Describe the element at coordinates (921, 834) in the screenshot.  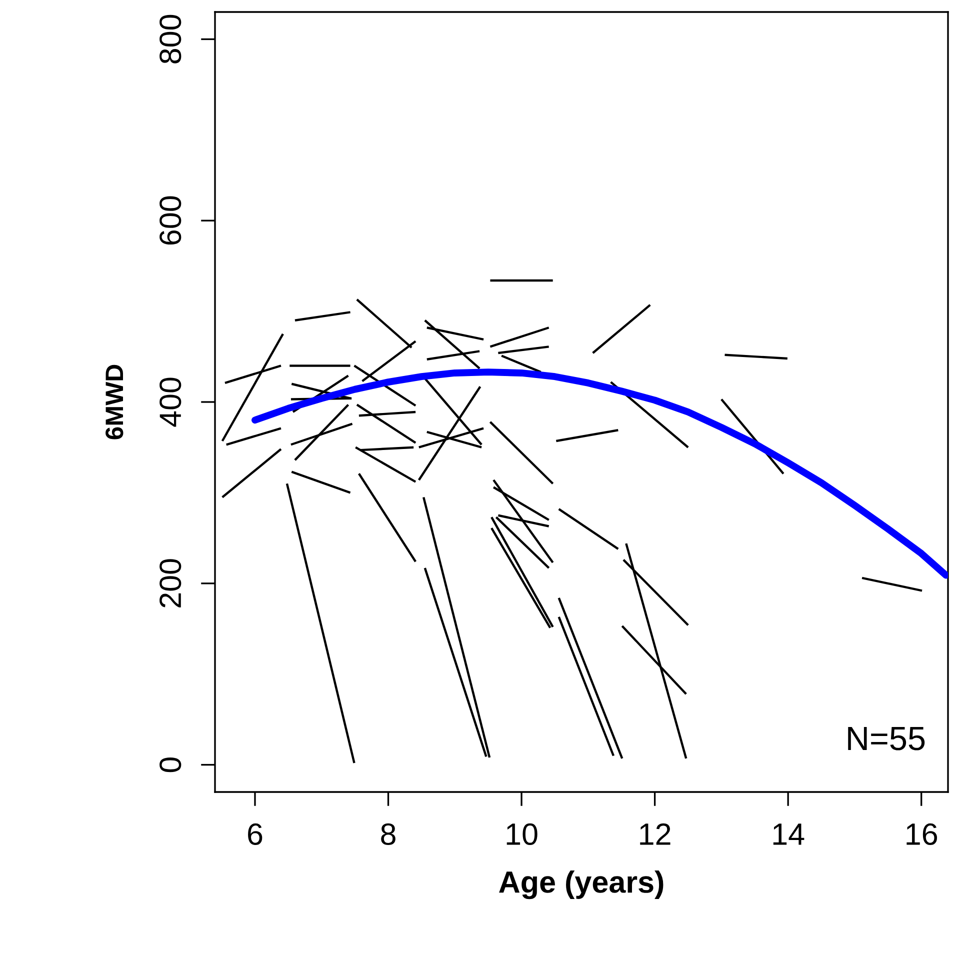
I see `x-tick-label: 16` at that location.